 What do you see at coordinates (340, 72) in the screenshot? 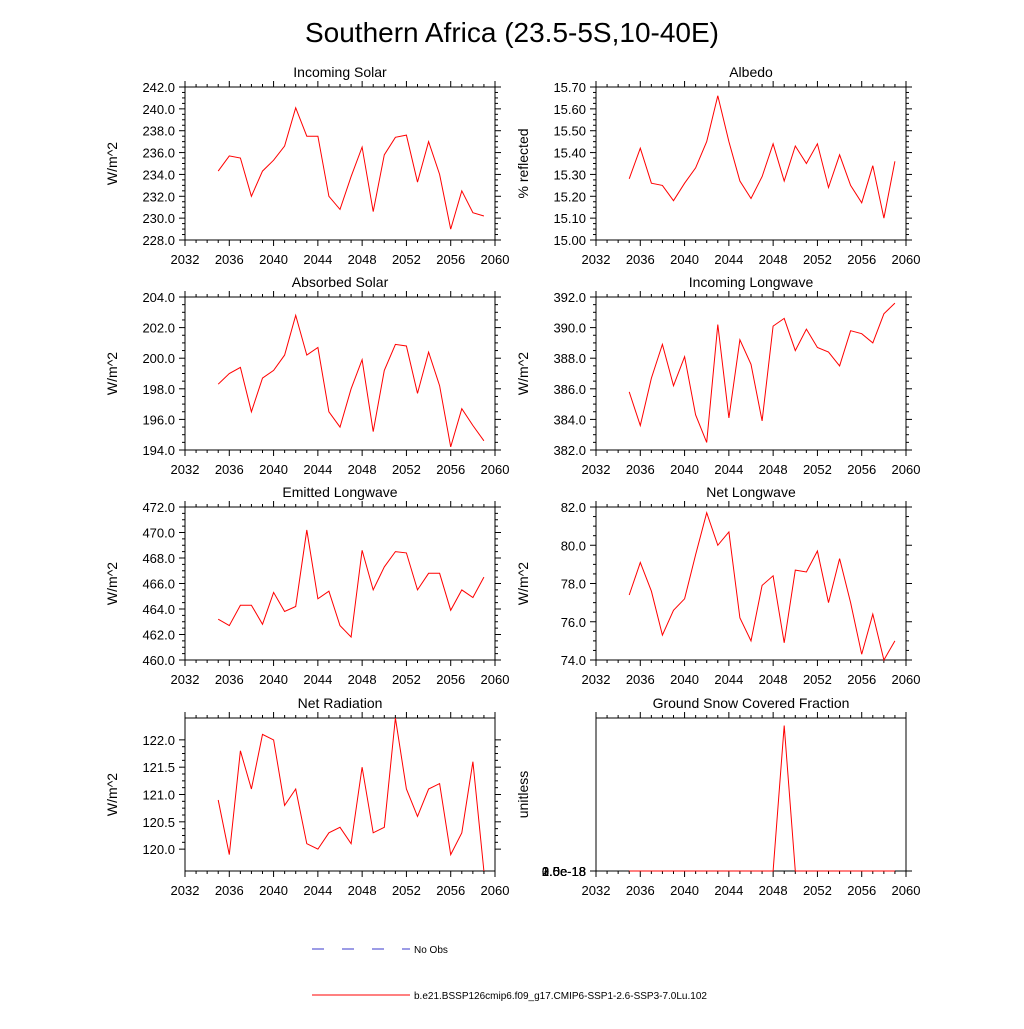
I see `panel-title: Incoming Solar` at bounding box center [340, 72].